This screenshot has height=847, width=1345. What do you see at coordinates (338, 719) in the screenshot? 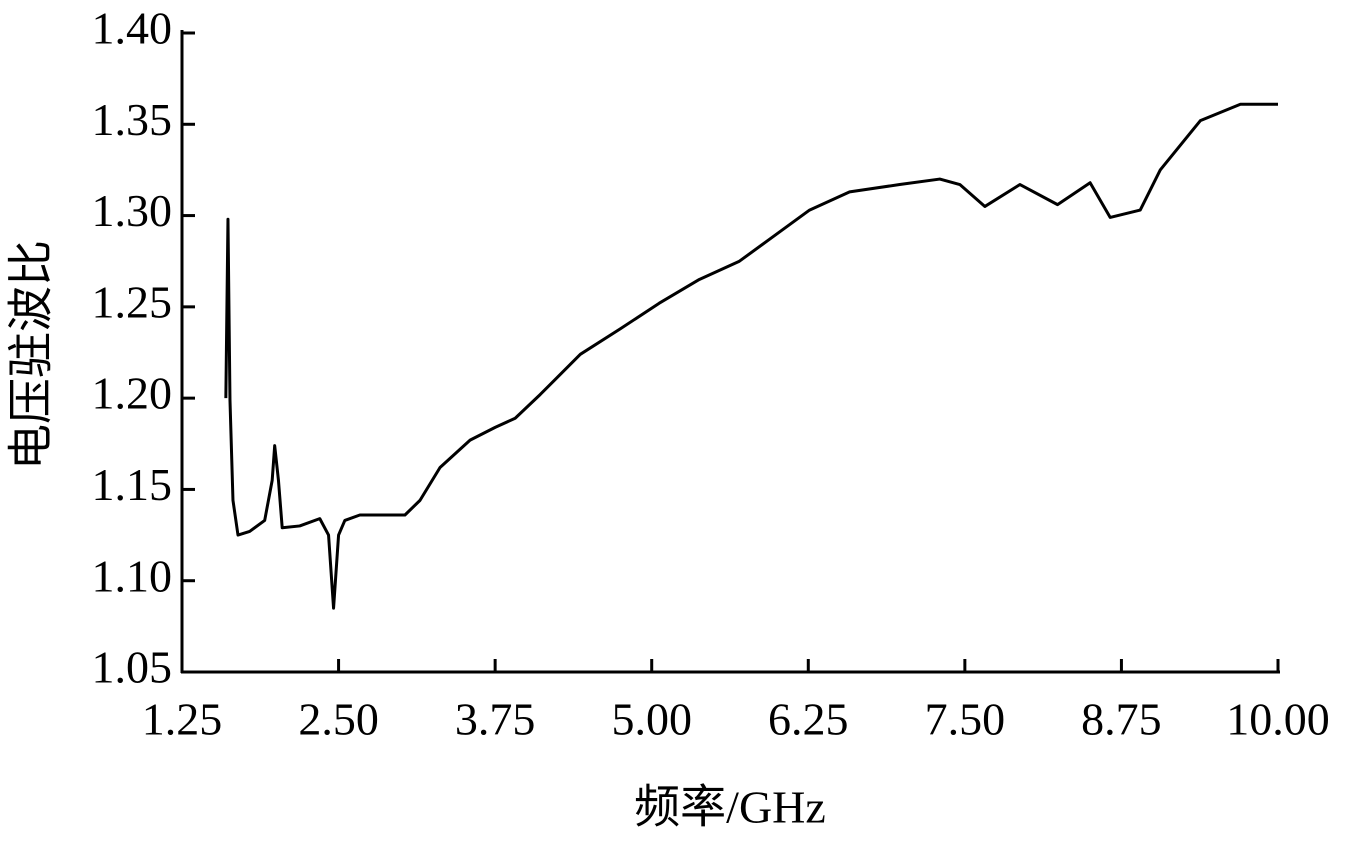
I see `x-tick-label: 2.50` at bounding box center [338, 719].